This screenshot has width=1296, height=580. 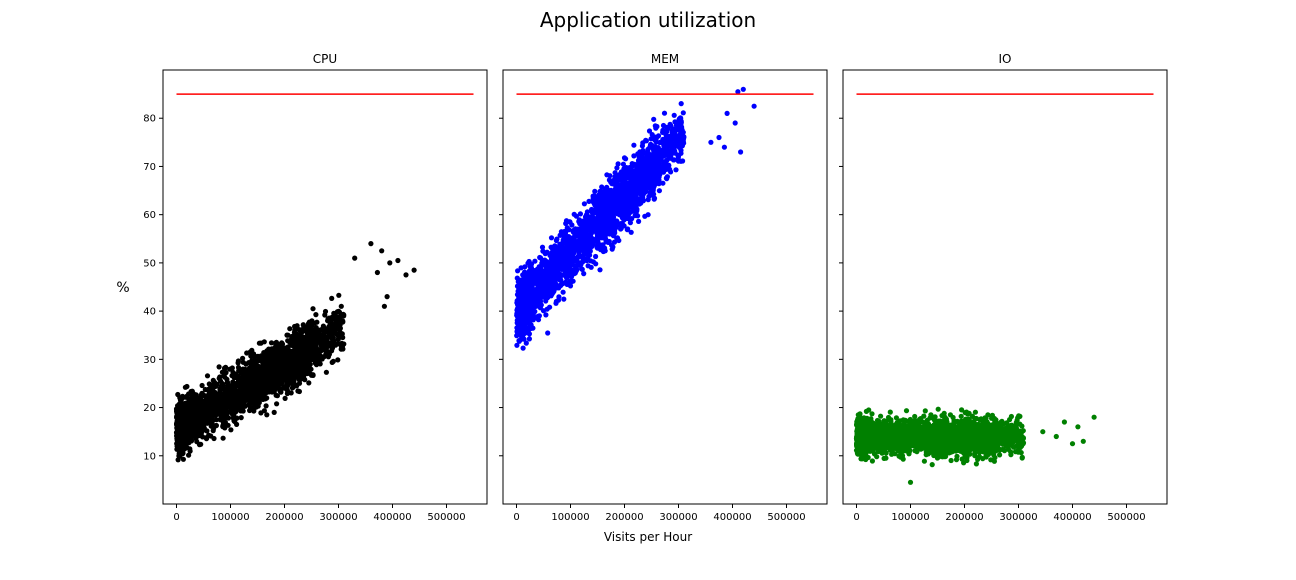 I want to click on x-tick-label: 300000, so click(x=338, y=517).